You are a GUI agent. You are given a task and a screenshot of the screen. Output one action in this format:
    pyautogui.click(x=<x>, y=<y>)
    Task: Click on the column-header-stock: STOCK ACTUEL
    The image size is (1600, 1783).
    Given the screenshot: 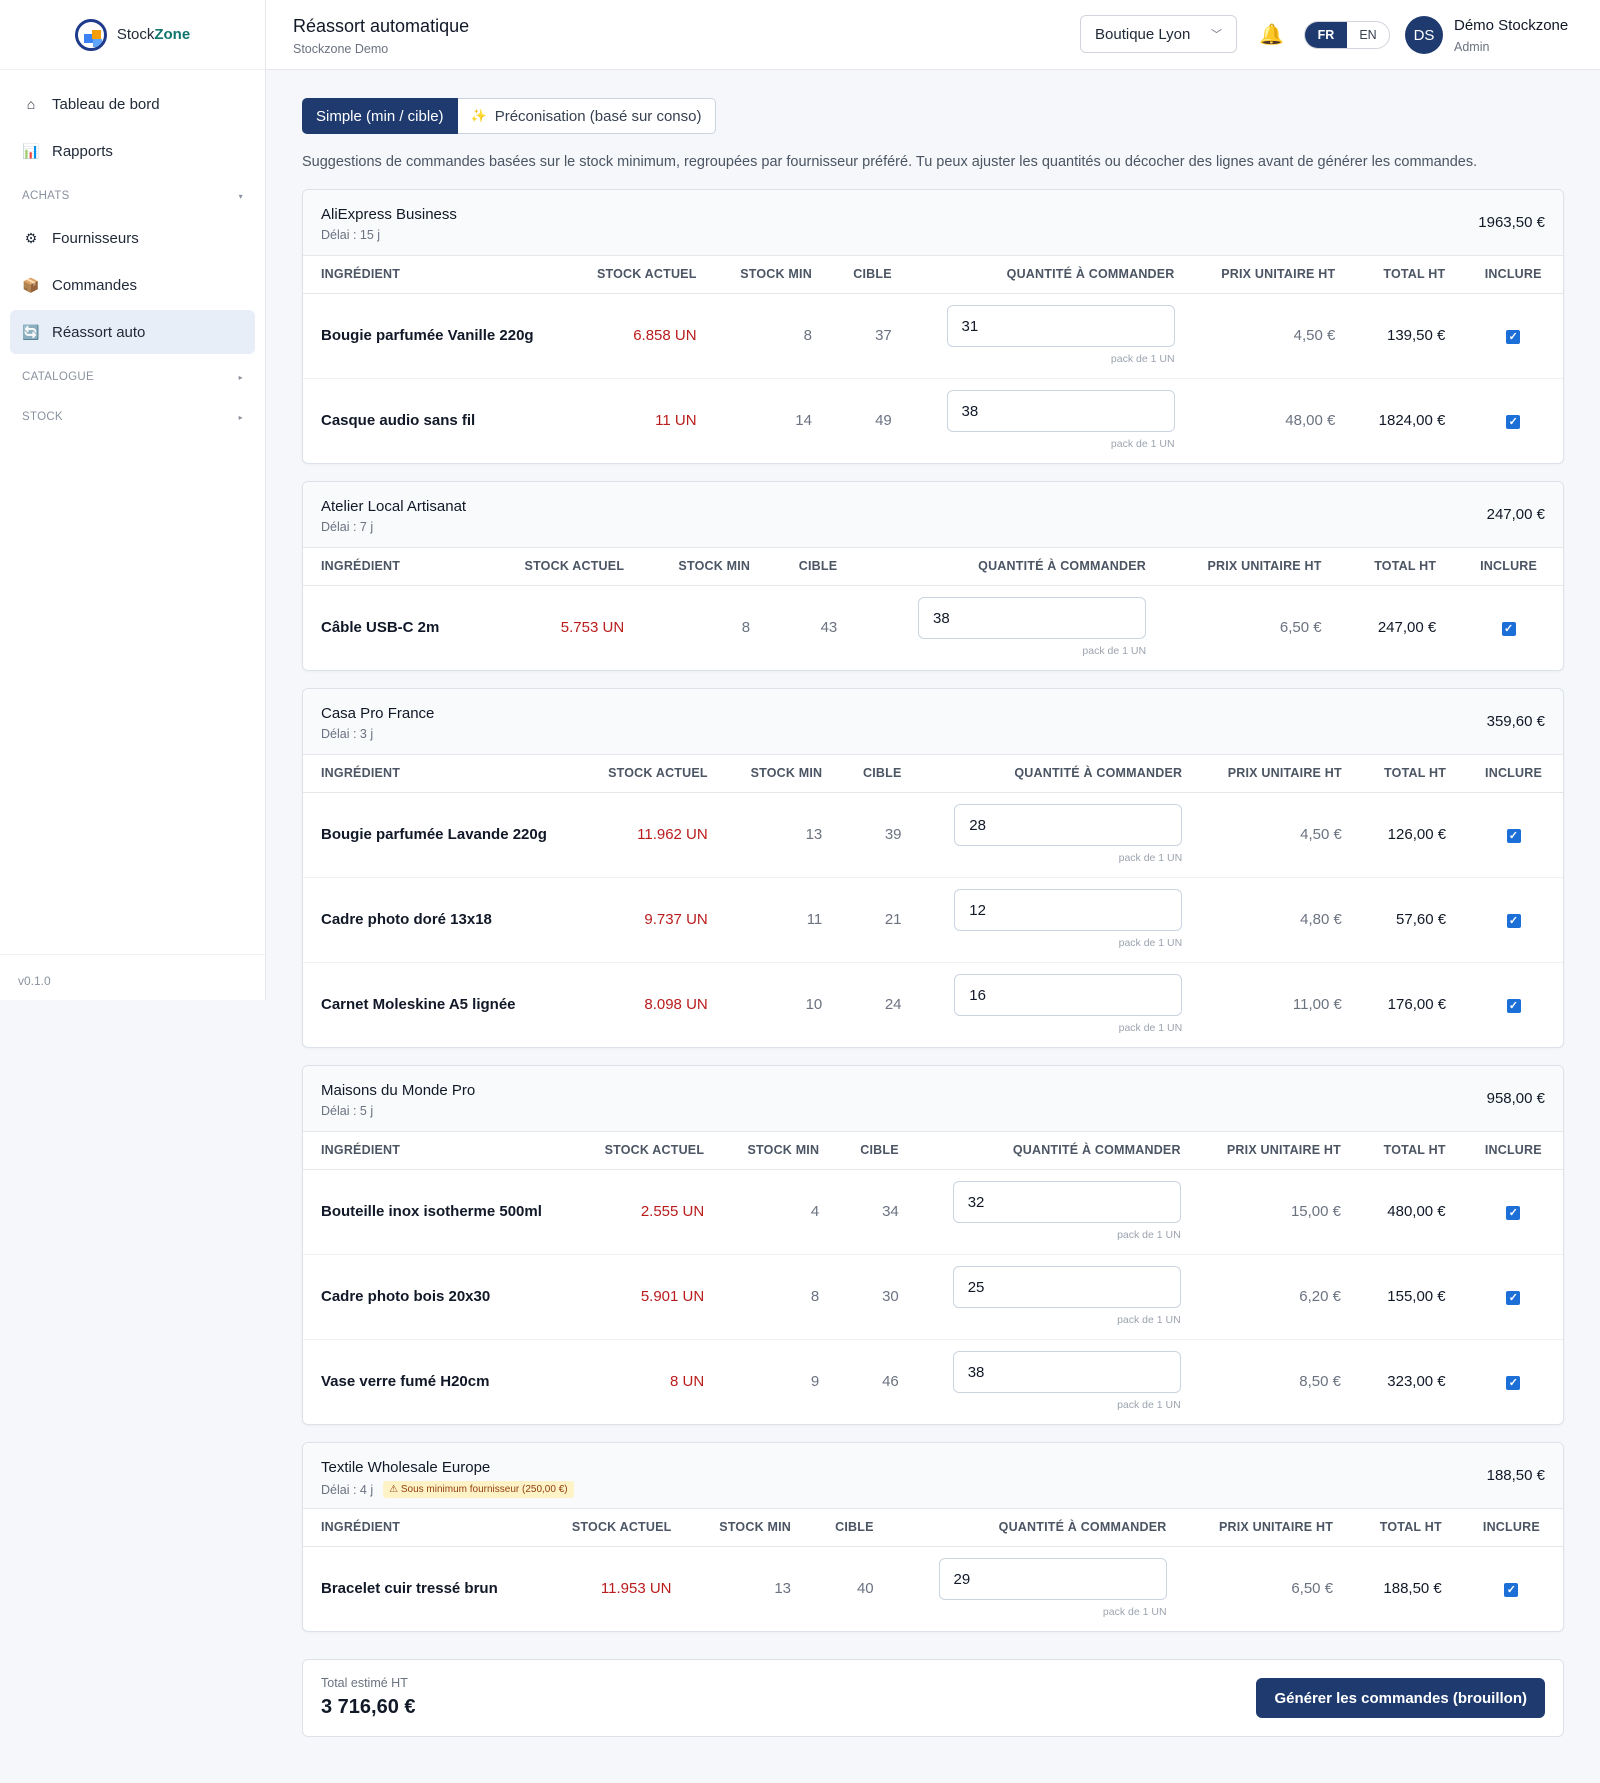 What is the action you would take?
    pyautogui.click(x=653, y=774)
    